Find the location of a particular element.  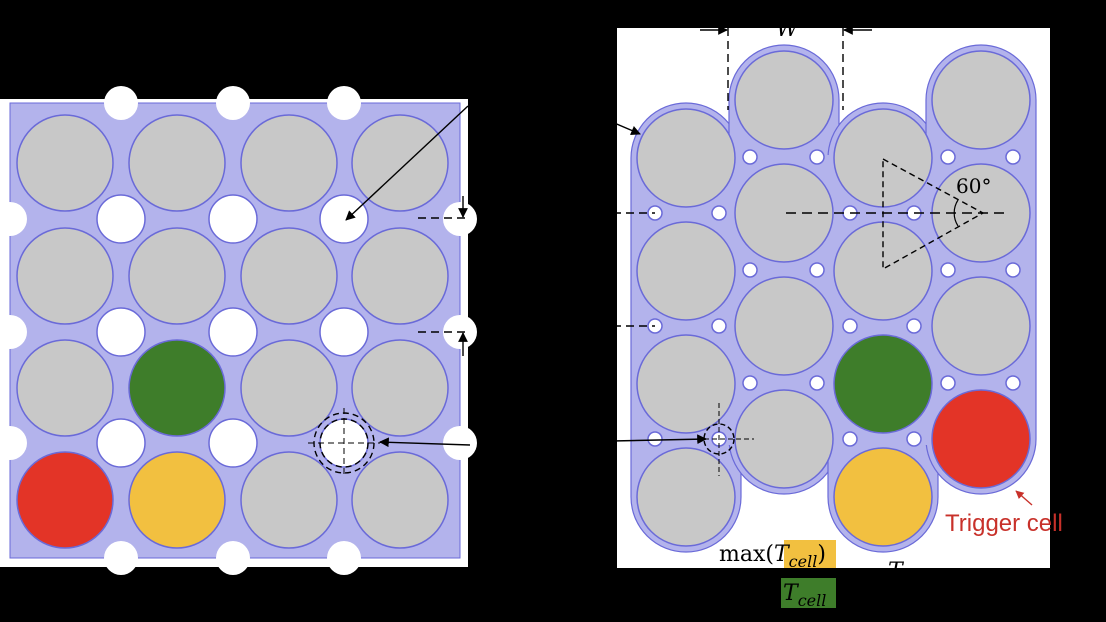

max-temperature-label: max(Tcell) is located at coordinates (777, 555).